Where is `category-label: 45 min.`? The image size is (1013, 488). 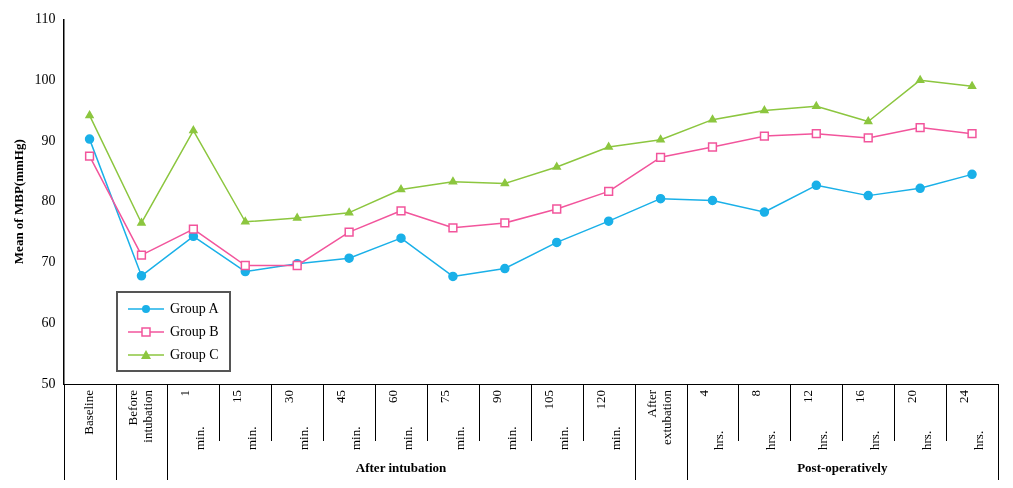 category-label: 45 min. is located at coordinates (348, 420).